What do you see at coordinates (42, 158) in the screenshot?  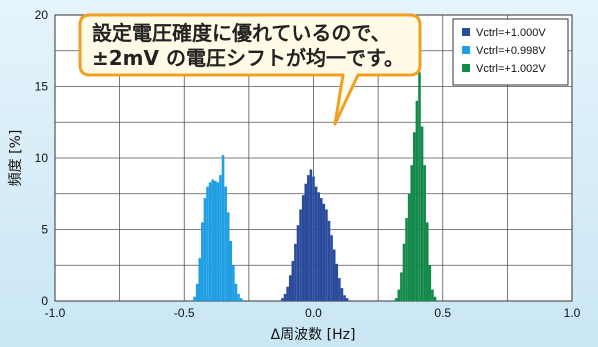 I see `y-tick-label: 10` at bounding box center [42, 158].